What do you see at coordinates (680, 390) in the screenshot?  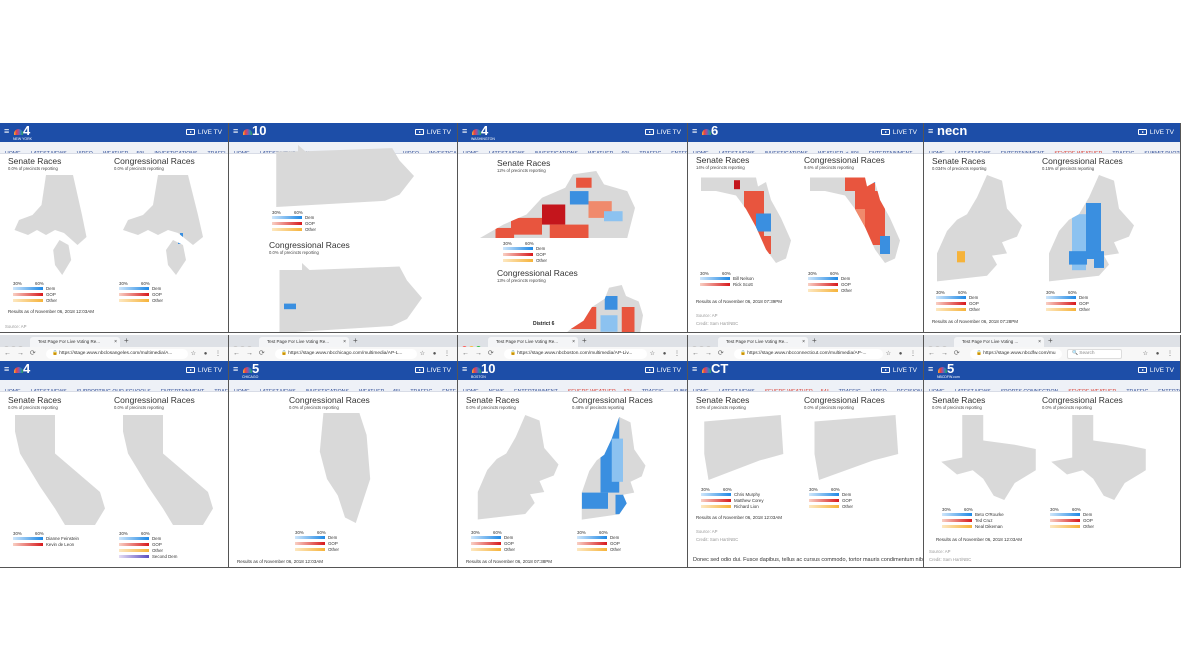 I see `nav-item-subs: SUBS` at bounding box center [680, 390].